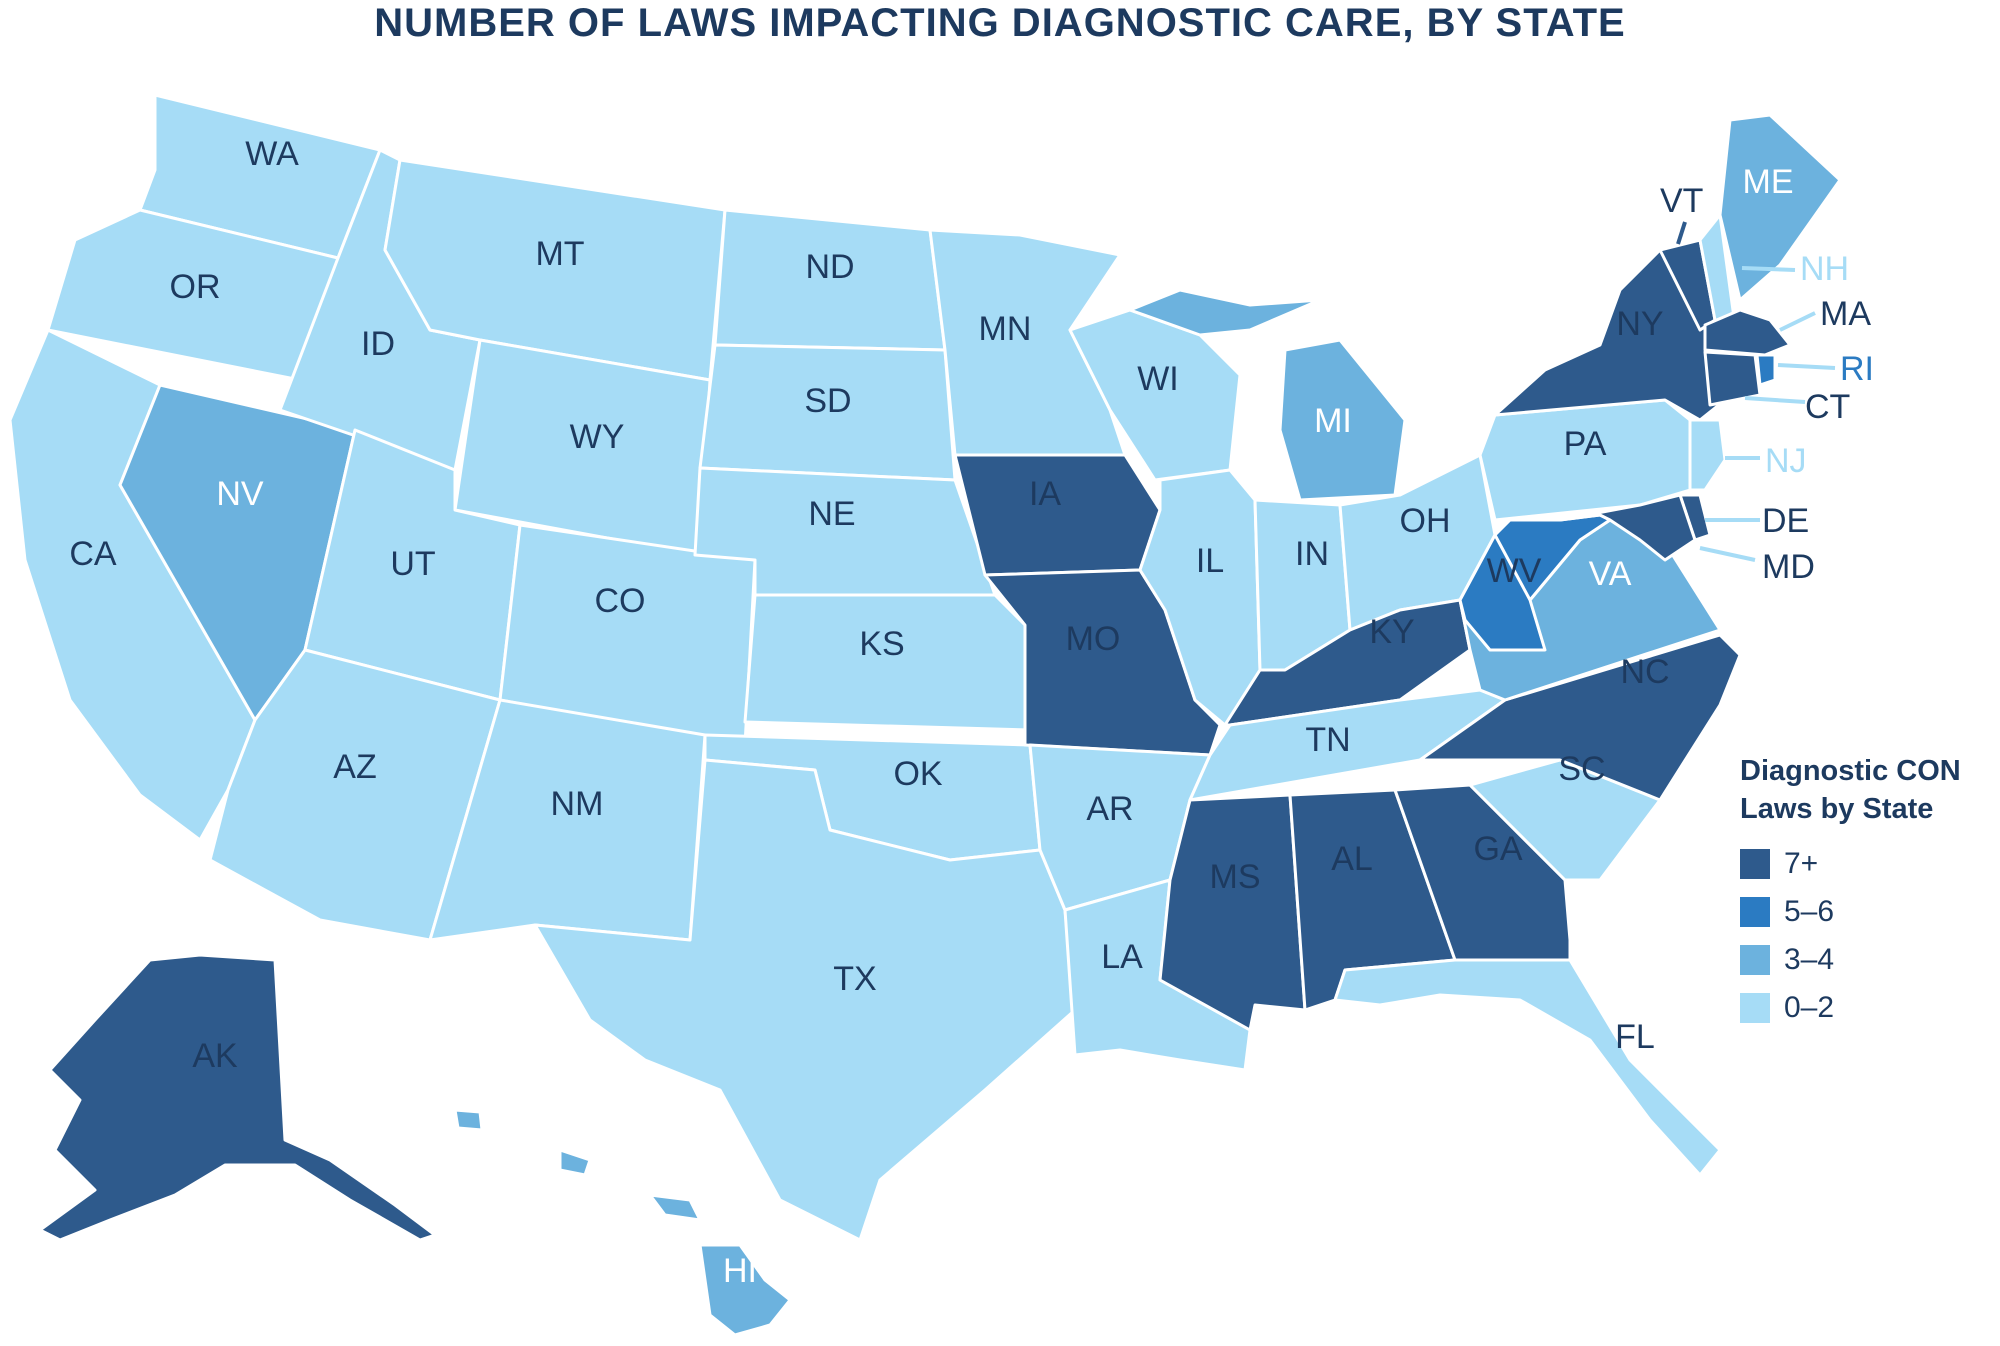 This screenshot has width=2000, height=1346. What do you see at coordinates (195, 287) in the screenshot?
I see `state-label-or: OR` at bounding box center [195, 287].